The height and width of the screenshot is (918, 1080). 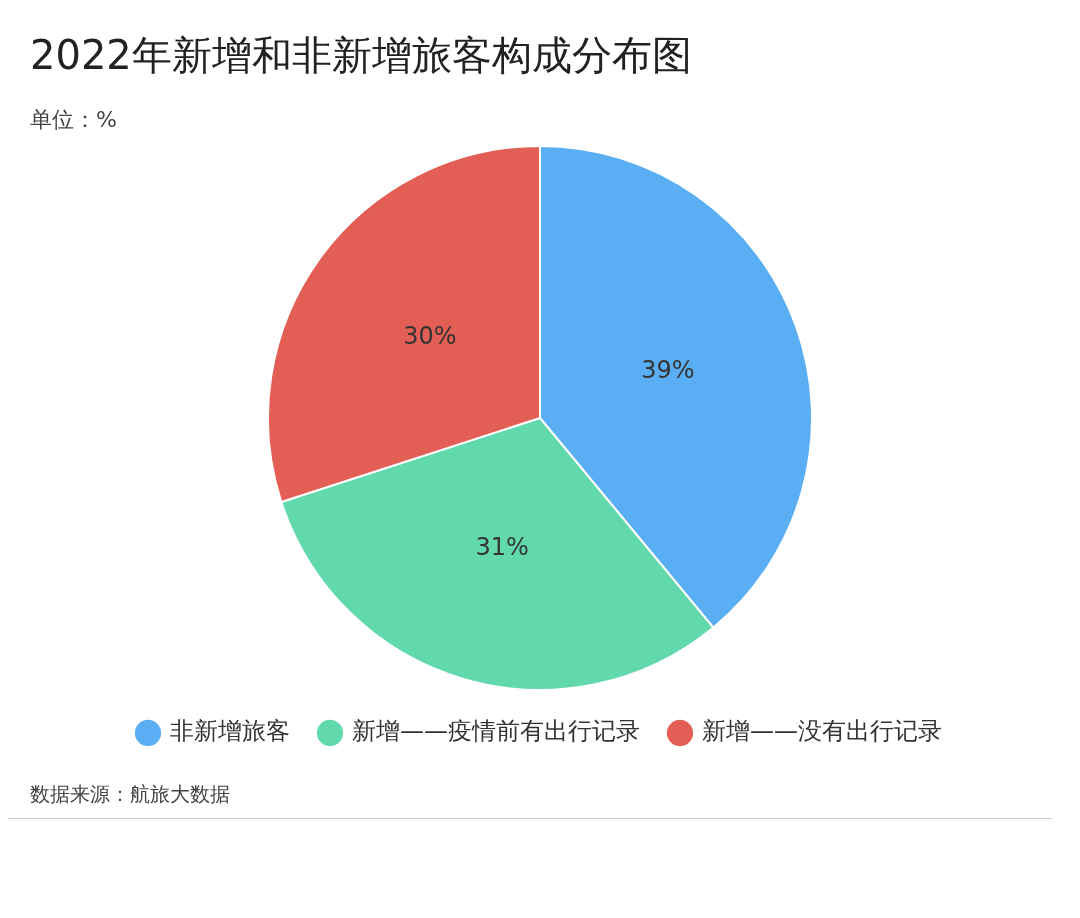 I want to click on data-label: 39%, so click(x=668, y=370).